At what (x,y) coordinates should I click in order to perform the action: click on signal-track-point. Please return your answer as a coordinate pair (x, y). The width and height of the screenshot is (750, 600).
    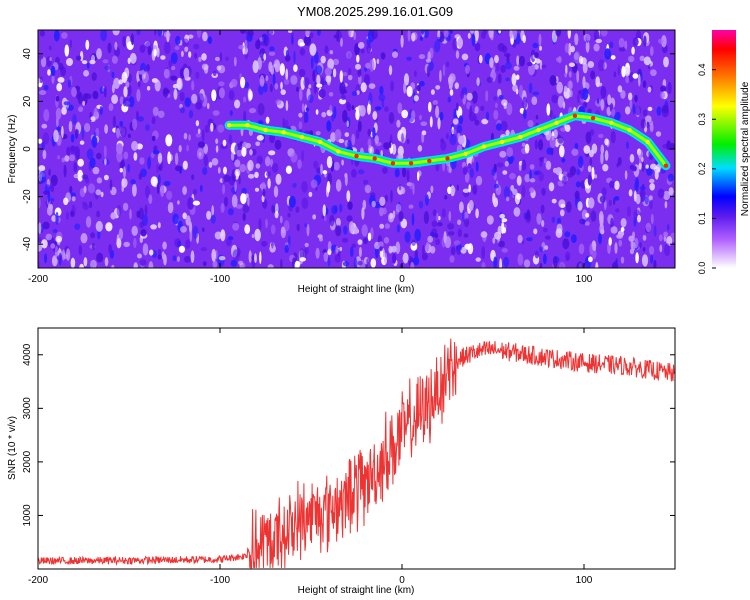
    Looking at the image, I should click on (283, 132).